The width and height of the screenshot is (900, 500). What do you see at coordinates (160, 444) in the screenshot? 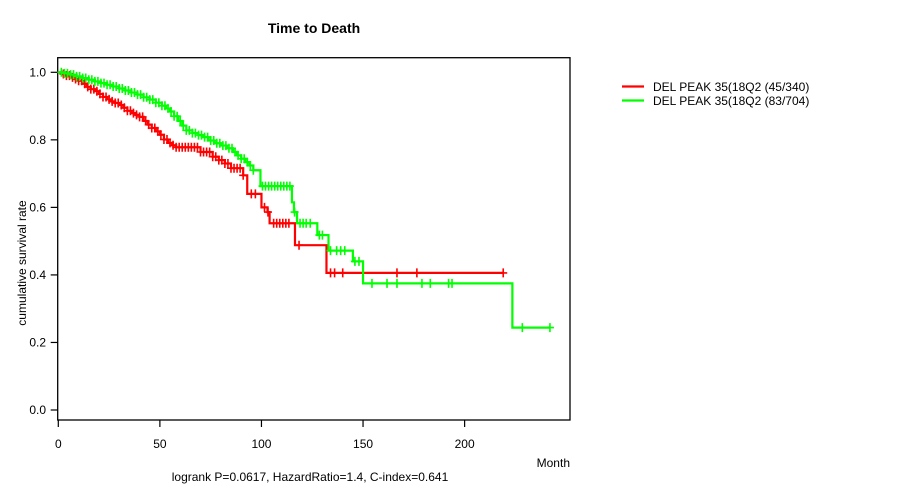
I see `x-tick-label: 50` at bounding box center [160, 444].